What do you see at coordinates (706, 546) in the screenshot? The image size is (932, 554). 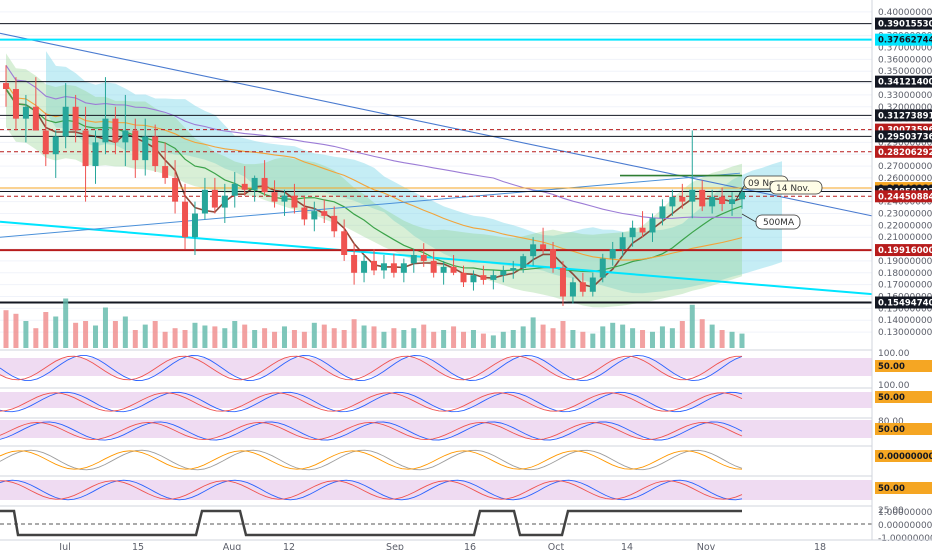 I see `time-tick-label: Nov` at bounding box center [706, 546].